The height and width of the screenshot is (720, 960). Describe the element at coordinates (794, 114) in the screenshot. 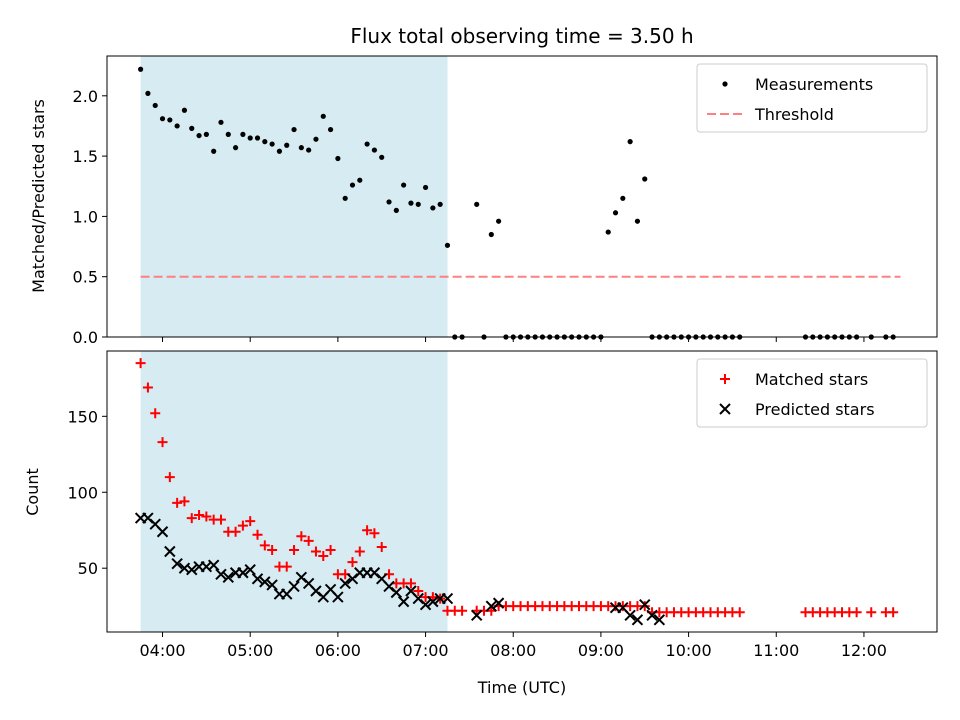

I see `legend-label: Threshold` at that location.